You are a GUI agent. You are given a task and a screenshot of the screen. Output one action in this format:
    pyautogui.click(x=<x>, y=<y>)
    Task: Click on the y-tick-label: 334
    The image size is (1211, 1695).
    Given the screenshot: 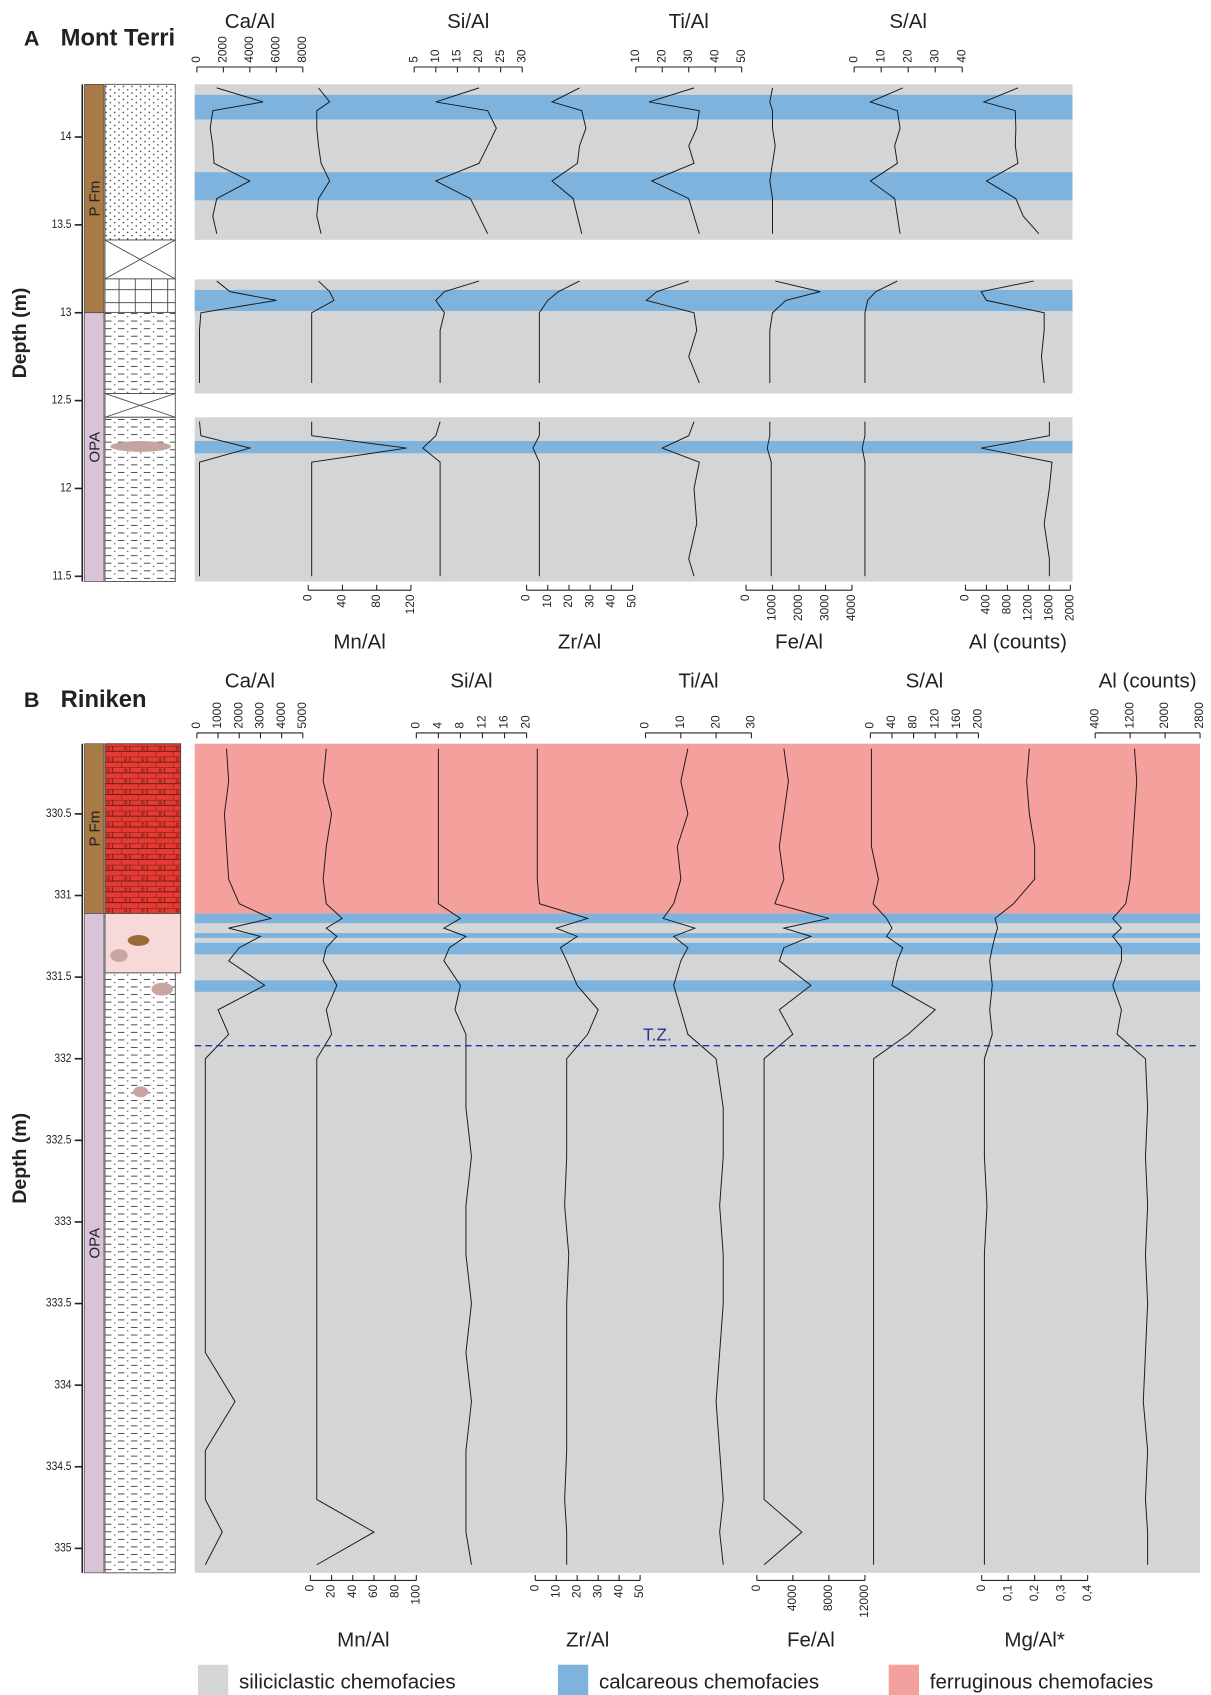 What is the action you would take?
    pyautogui.click(x=62, y=1385)
    